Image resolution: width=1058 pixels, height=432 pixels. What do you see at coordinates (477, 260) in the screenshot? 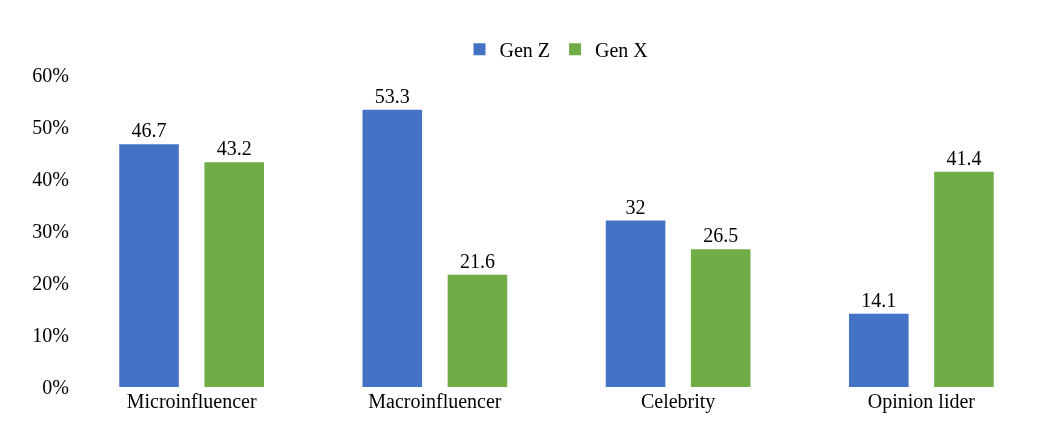
I see `data-label: 21.6` at bounding box center [477, 260].